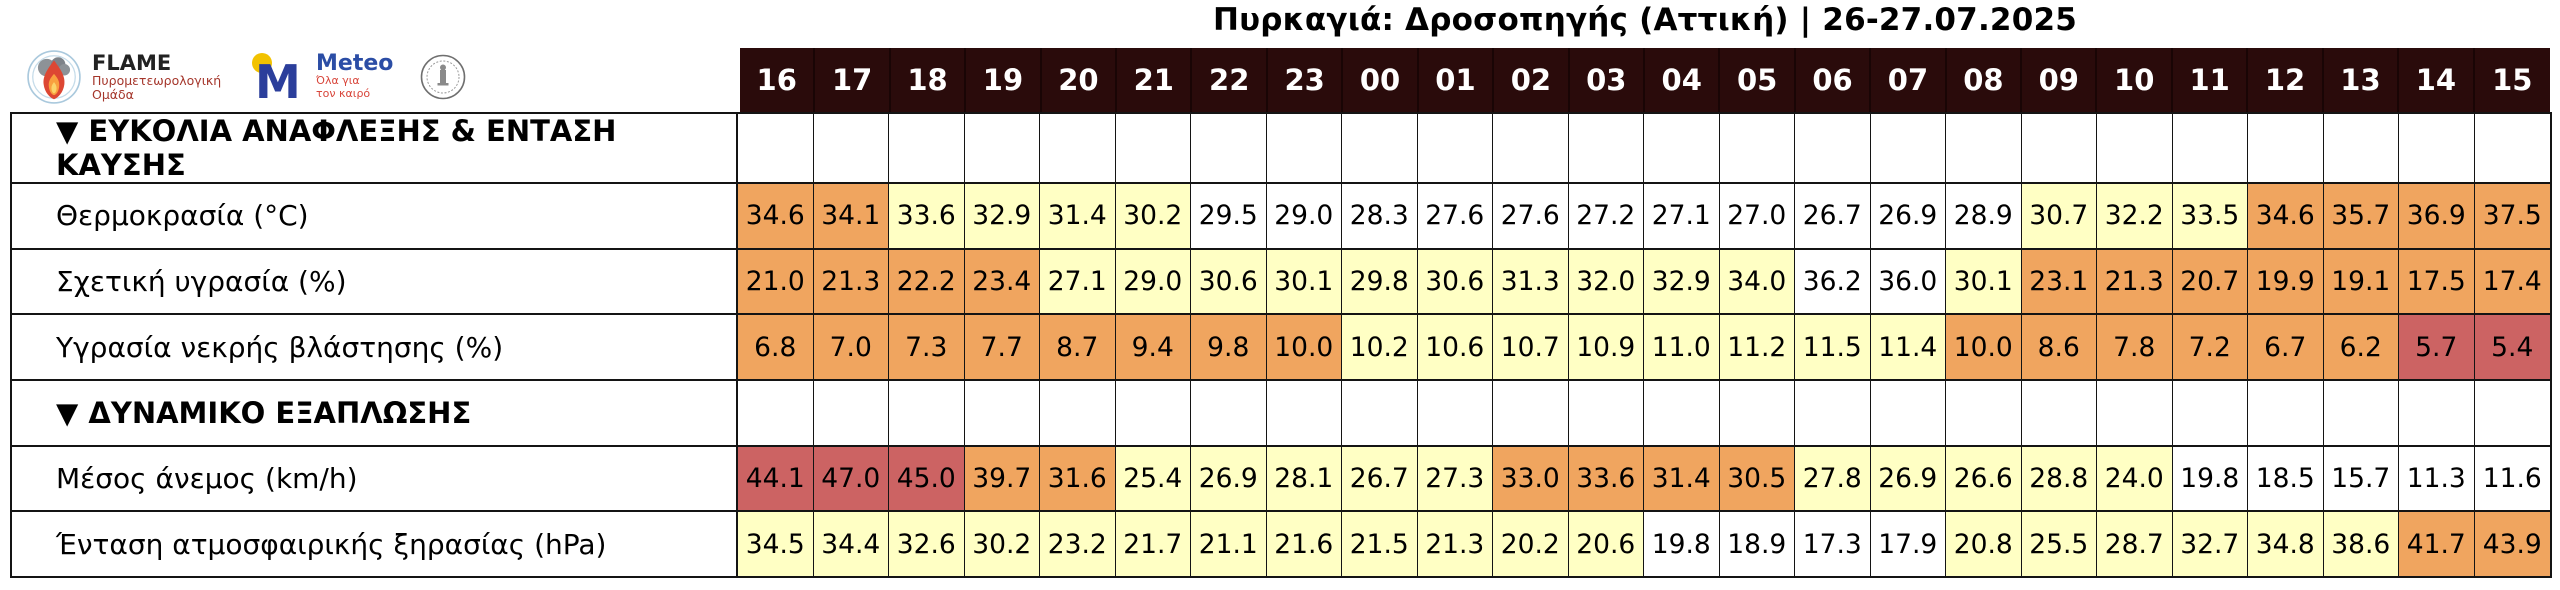  What do you see at coordinates (2286, 544) in the screenshot?
I see `value-cell: 34.8` at bounding box center [2286, 544].